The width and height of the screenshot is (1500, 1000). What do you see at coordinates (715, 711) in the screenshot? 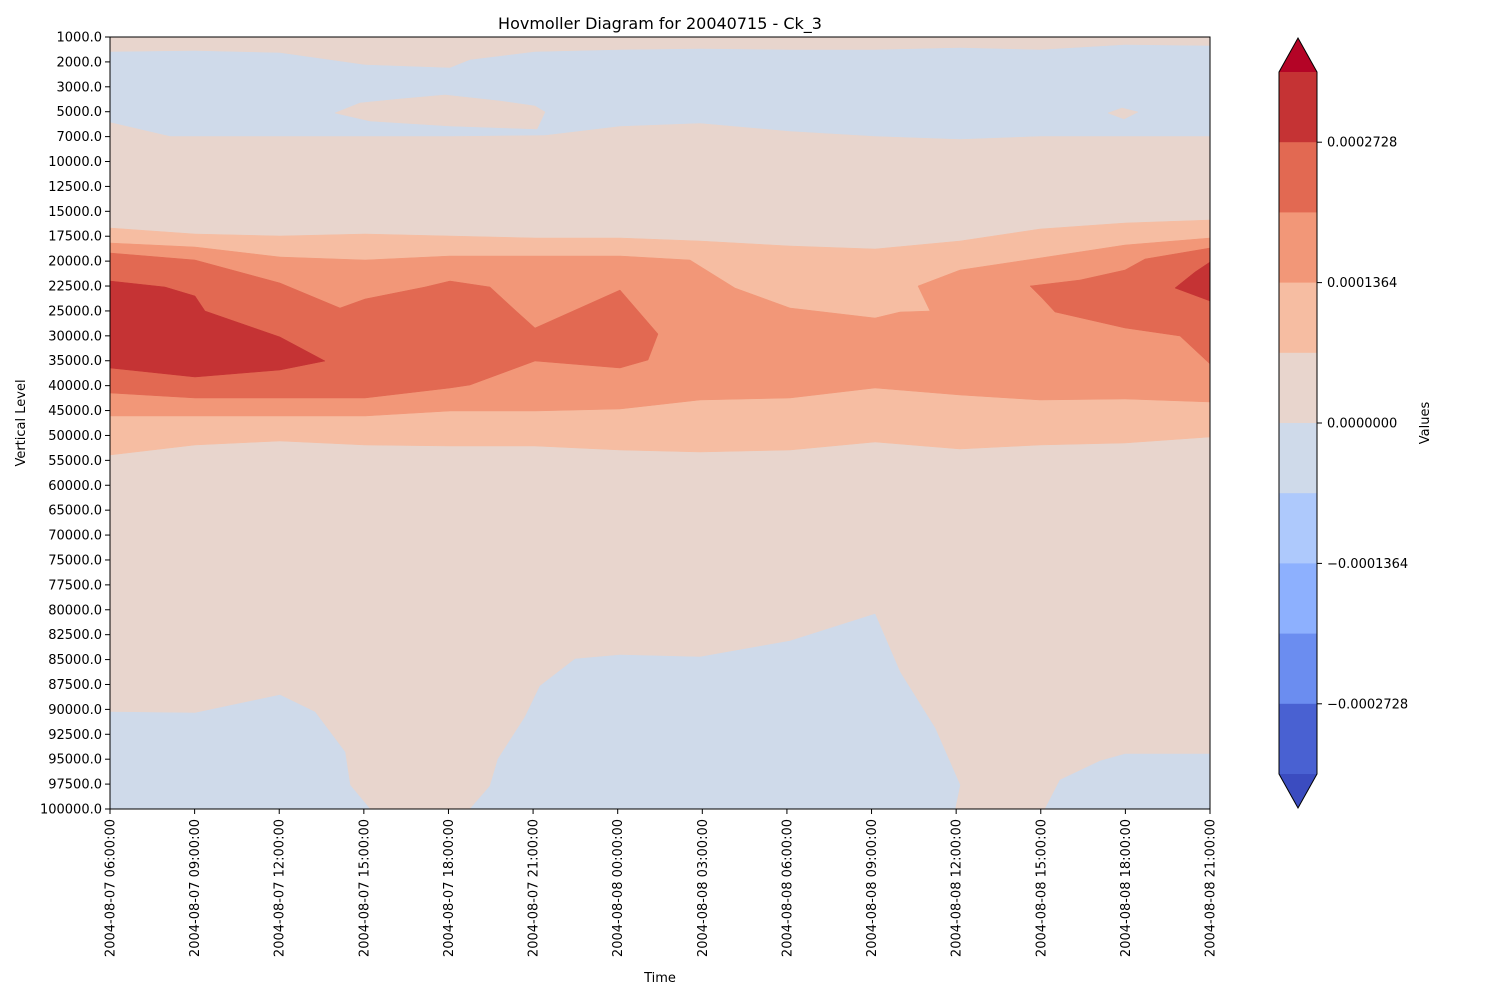
I see `contour-band-lower-negative-center` at bounding box center [715, 711].